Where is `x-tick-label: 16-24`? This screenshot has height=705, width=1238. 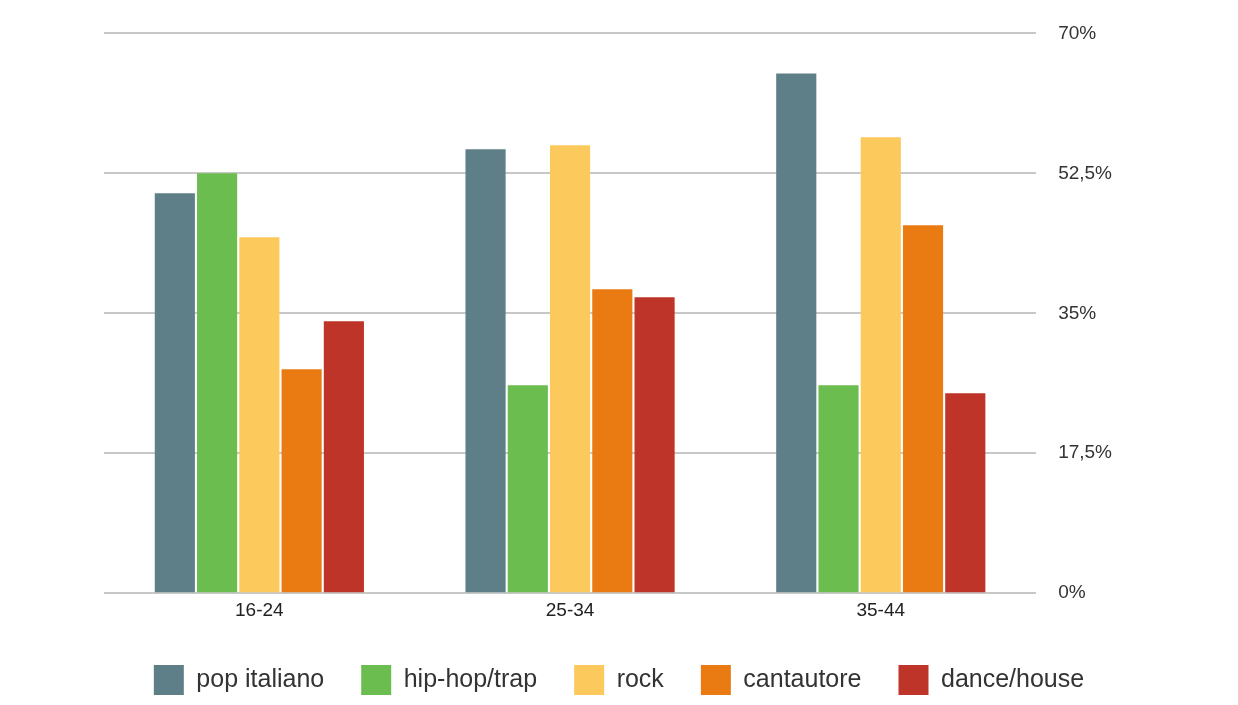 x-tick-label: 16-24 is located at coordinates (260, 609).